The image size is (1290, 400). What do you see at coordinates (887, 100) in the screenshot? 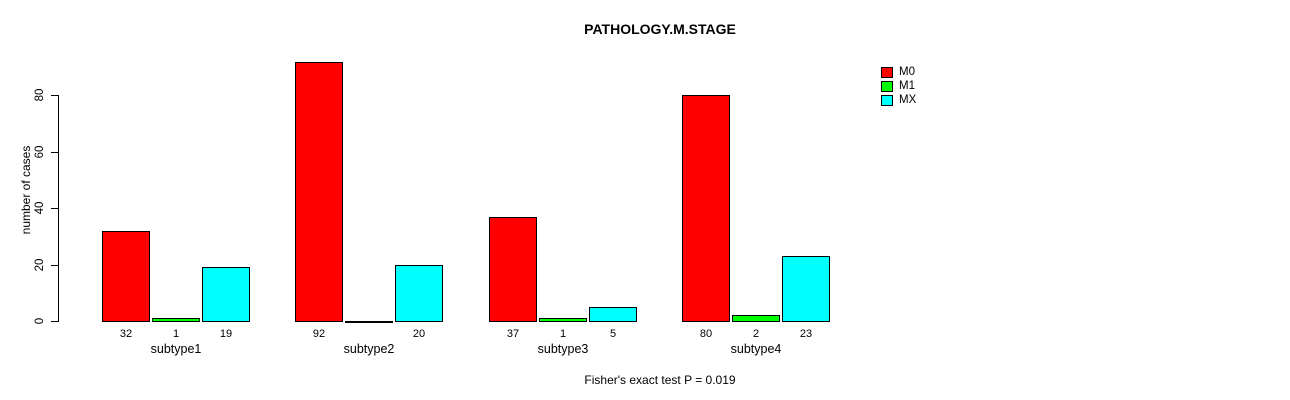
I see `legend-swatch-mx` at bounding box center [887, 100].